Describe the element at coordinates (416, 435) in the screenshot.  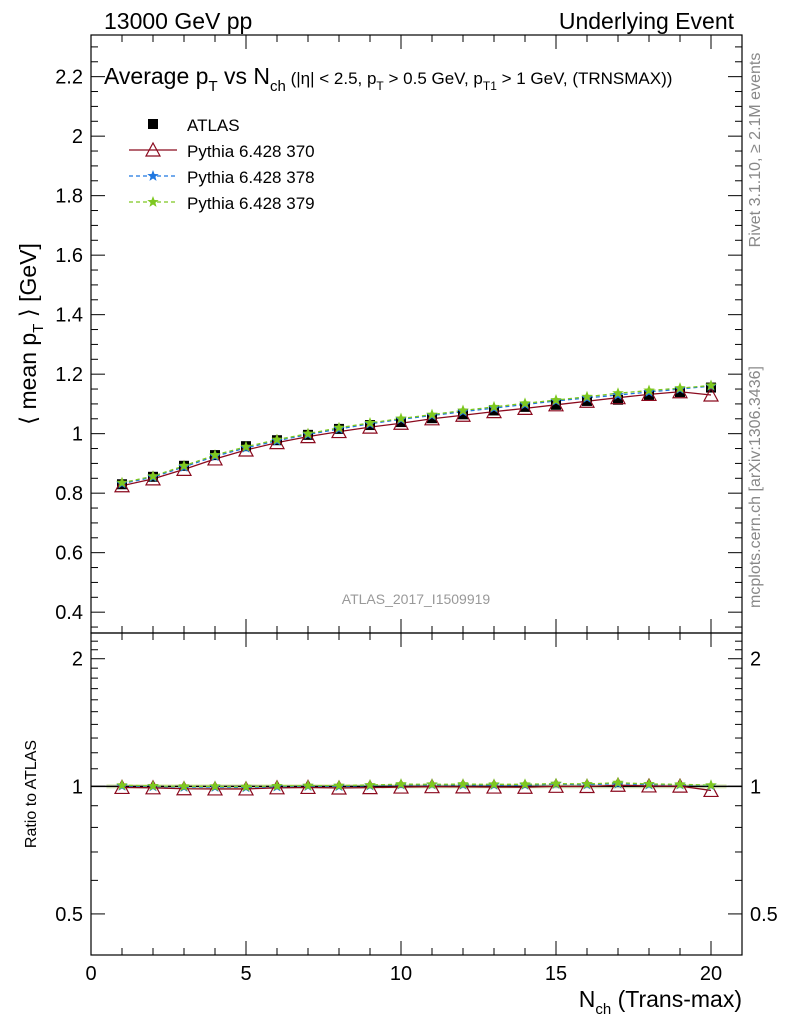
I see `series-line-pythia-6.428-378` at that location.